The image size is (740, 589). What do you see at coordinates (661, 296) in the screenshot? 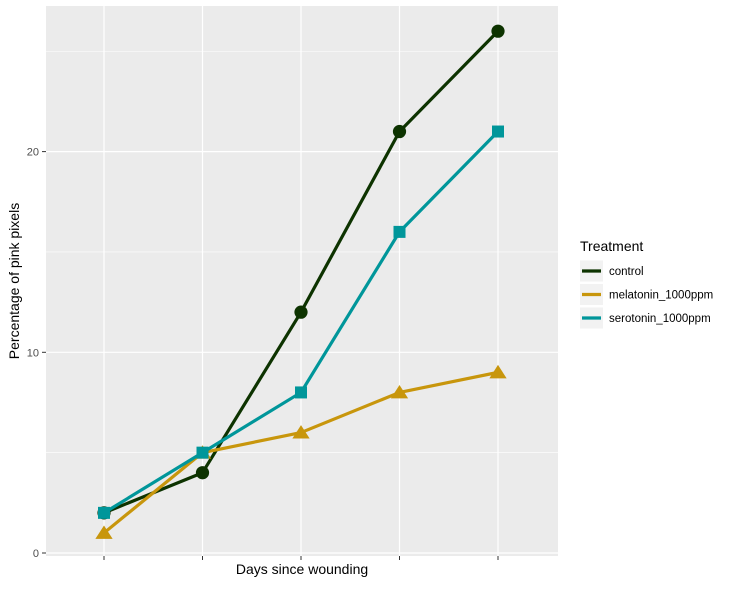
I see `legend-label: melatonin_1000ppm` at bounding box center [661, 296].